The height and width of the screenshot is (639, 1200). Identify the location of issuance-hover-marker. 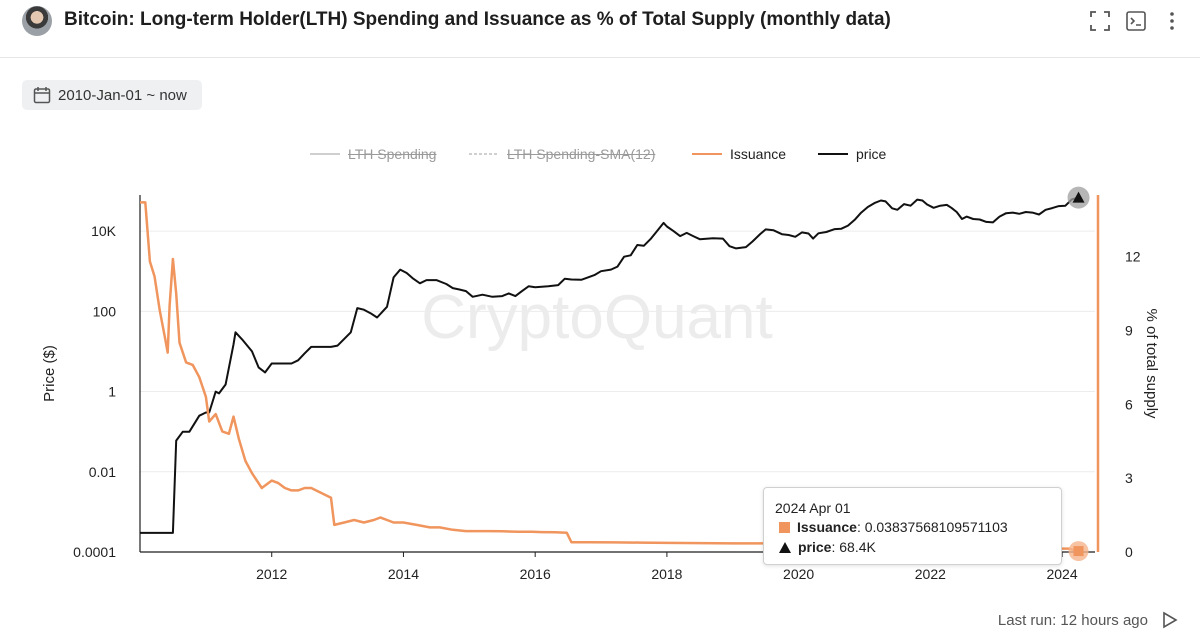
(1078, 551).